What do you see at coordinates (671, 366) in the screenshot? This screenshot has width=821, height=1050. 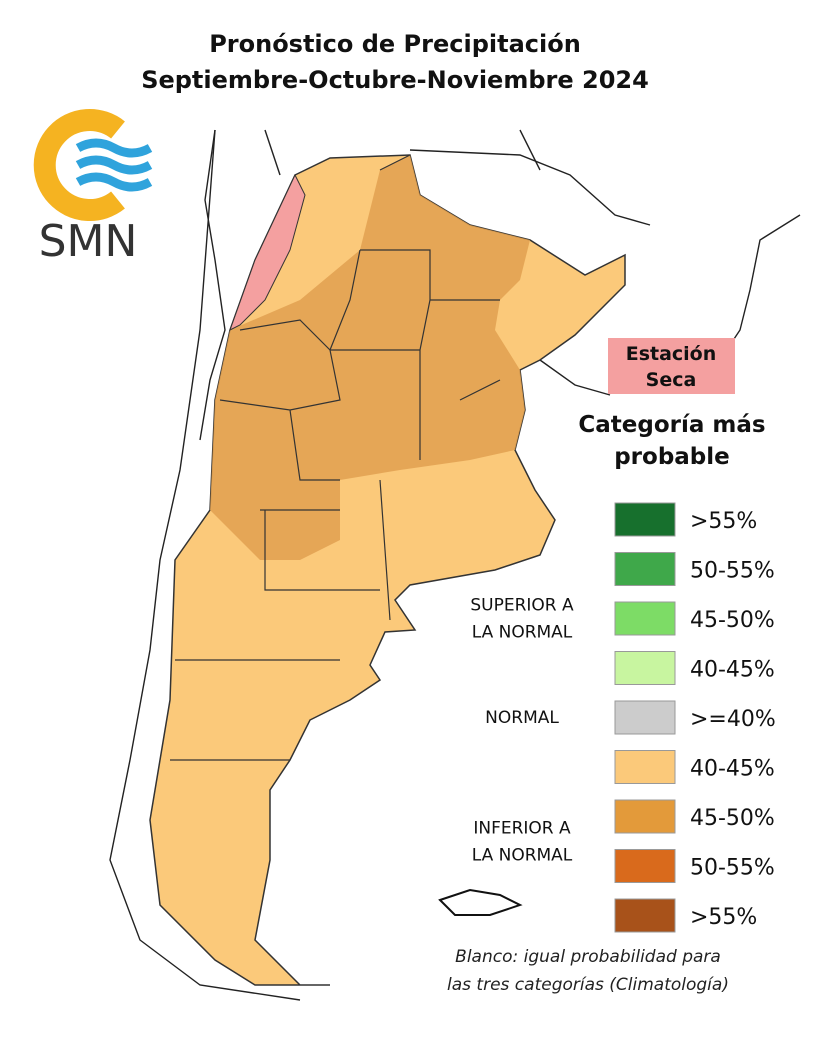 I see `dry-season-swatch` at bounding box center [671, 366].